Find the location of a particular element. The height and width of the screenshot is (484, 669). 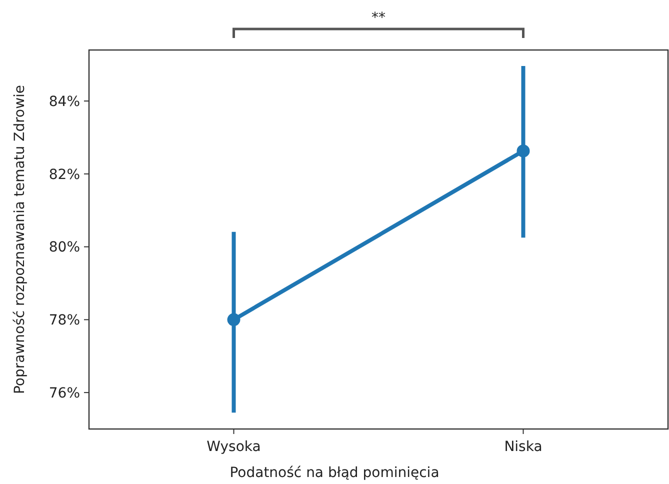

y-tick-label: 80% is located at coordinates (64, 248).